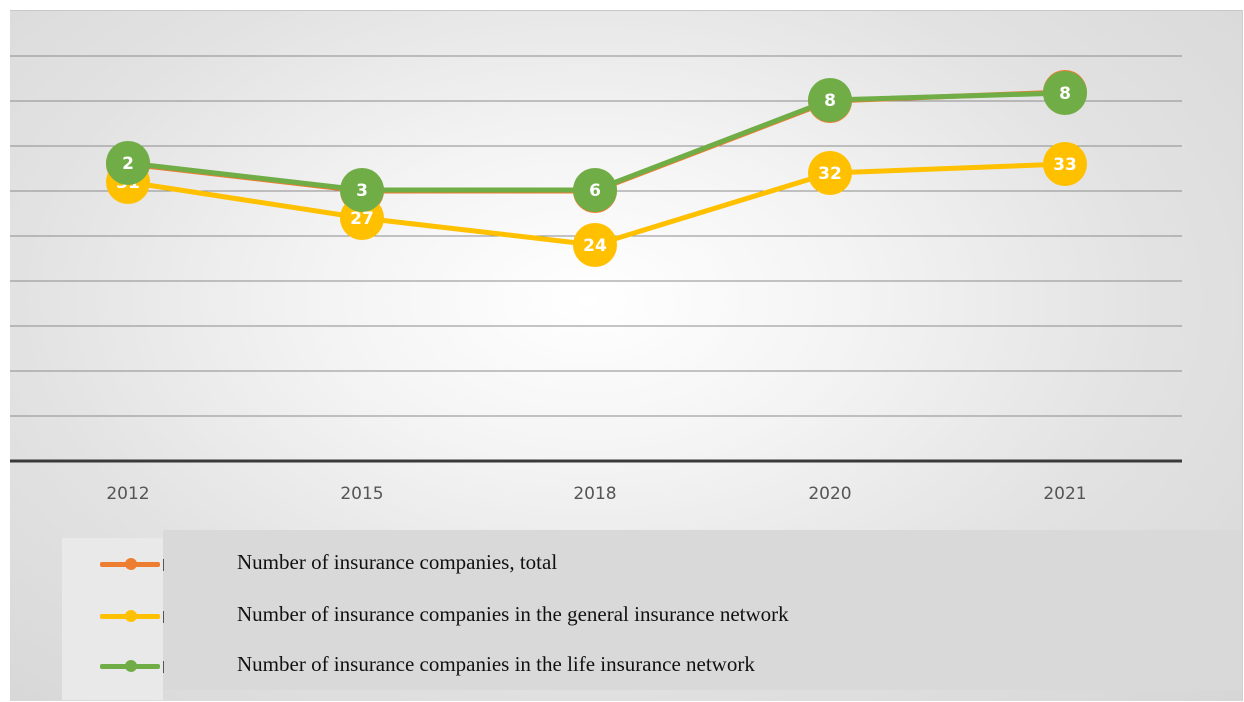 The width and height of the screenshot is (1244, 702). I want to click on data-label-life: 3, so click(362, 191).